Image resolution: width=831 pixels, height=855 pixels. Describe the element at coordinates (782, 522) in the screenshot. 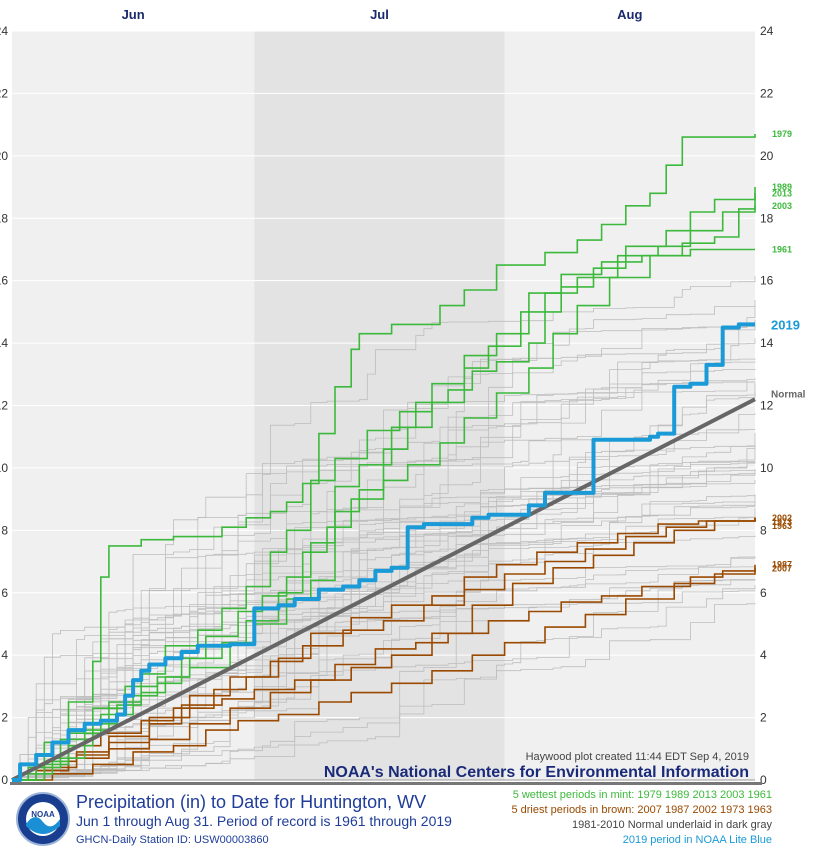

I see `series-label-1973: 1973` at that location.